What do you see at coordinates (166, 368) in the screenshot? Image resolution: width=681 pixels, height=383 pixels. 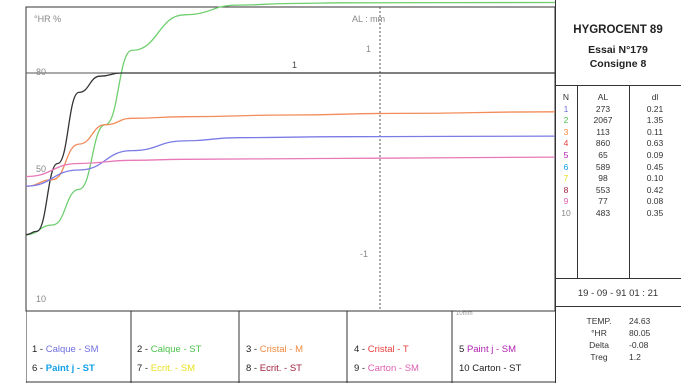 I see `legend-item-7: 7 - Ecrit. - SM` at bounding box center [166, 368].